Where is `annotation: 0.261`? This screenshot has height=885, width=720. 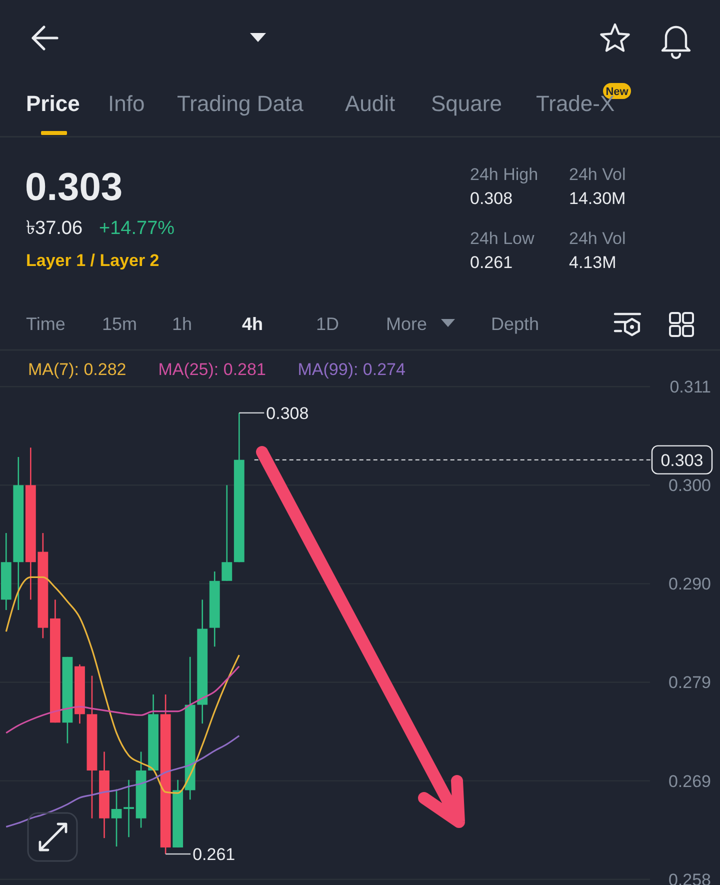
annotation: 0.261 is located at coordinates (214, 854).